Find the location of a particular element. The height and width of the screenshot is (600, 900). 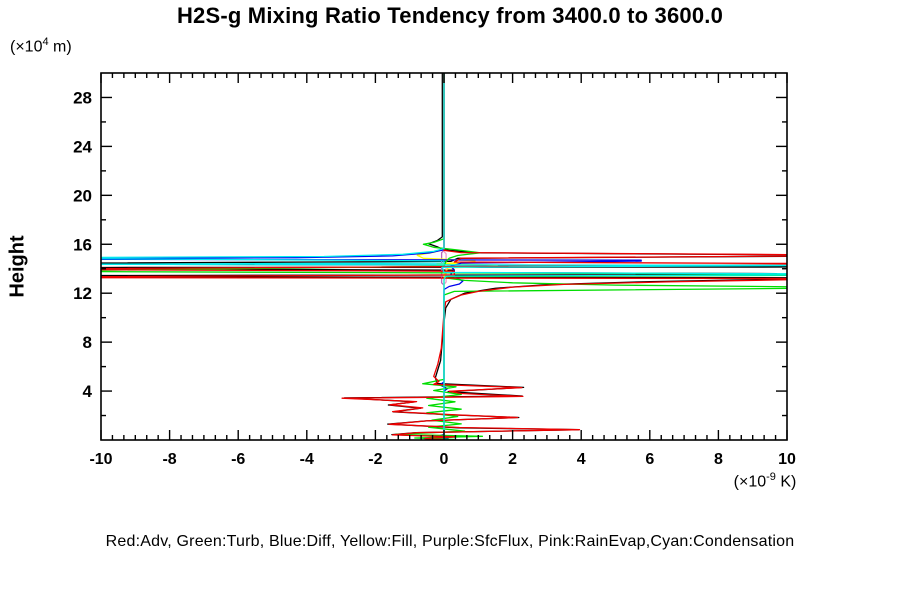

x-axis-unit: (×10-9 K) is located at coordinates (765, 481).